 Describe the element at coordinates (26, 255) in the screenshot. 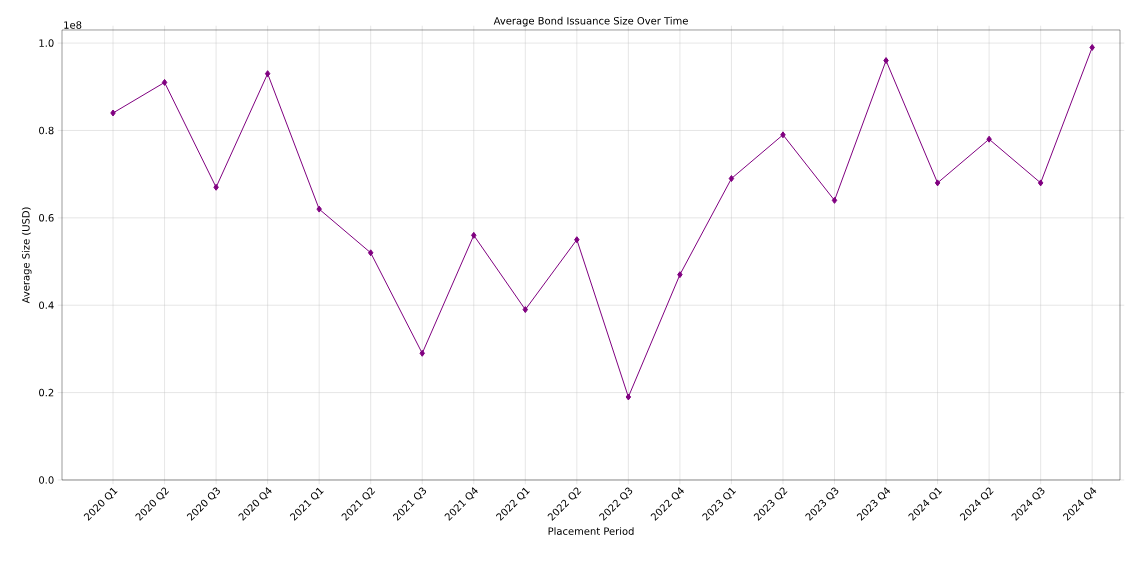

I see `y-axis-title: Average Size (USD)` at that location.